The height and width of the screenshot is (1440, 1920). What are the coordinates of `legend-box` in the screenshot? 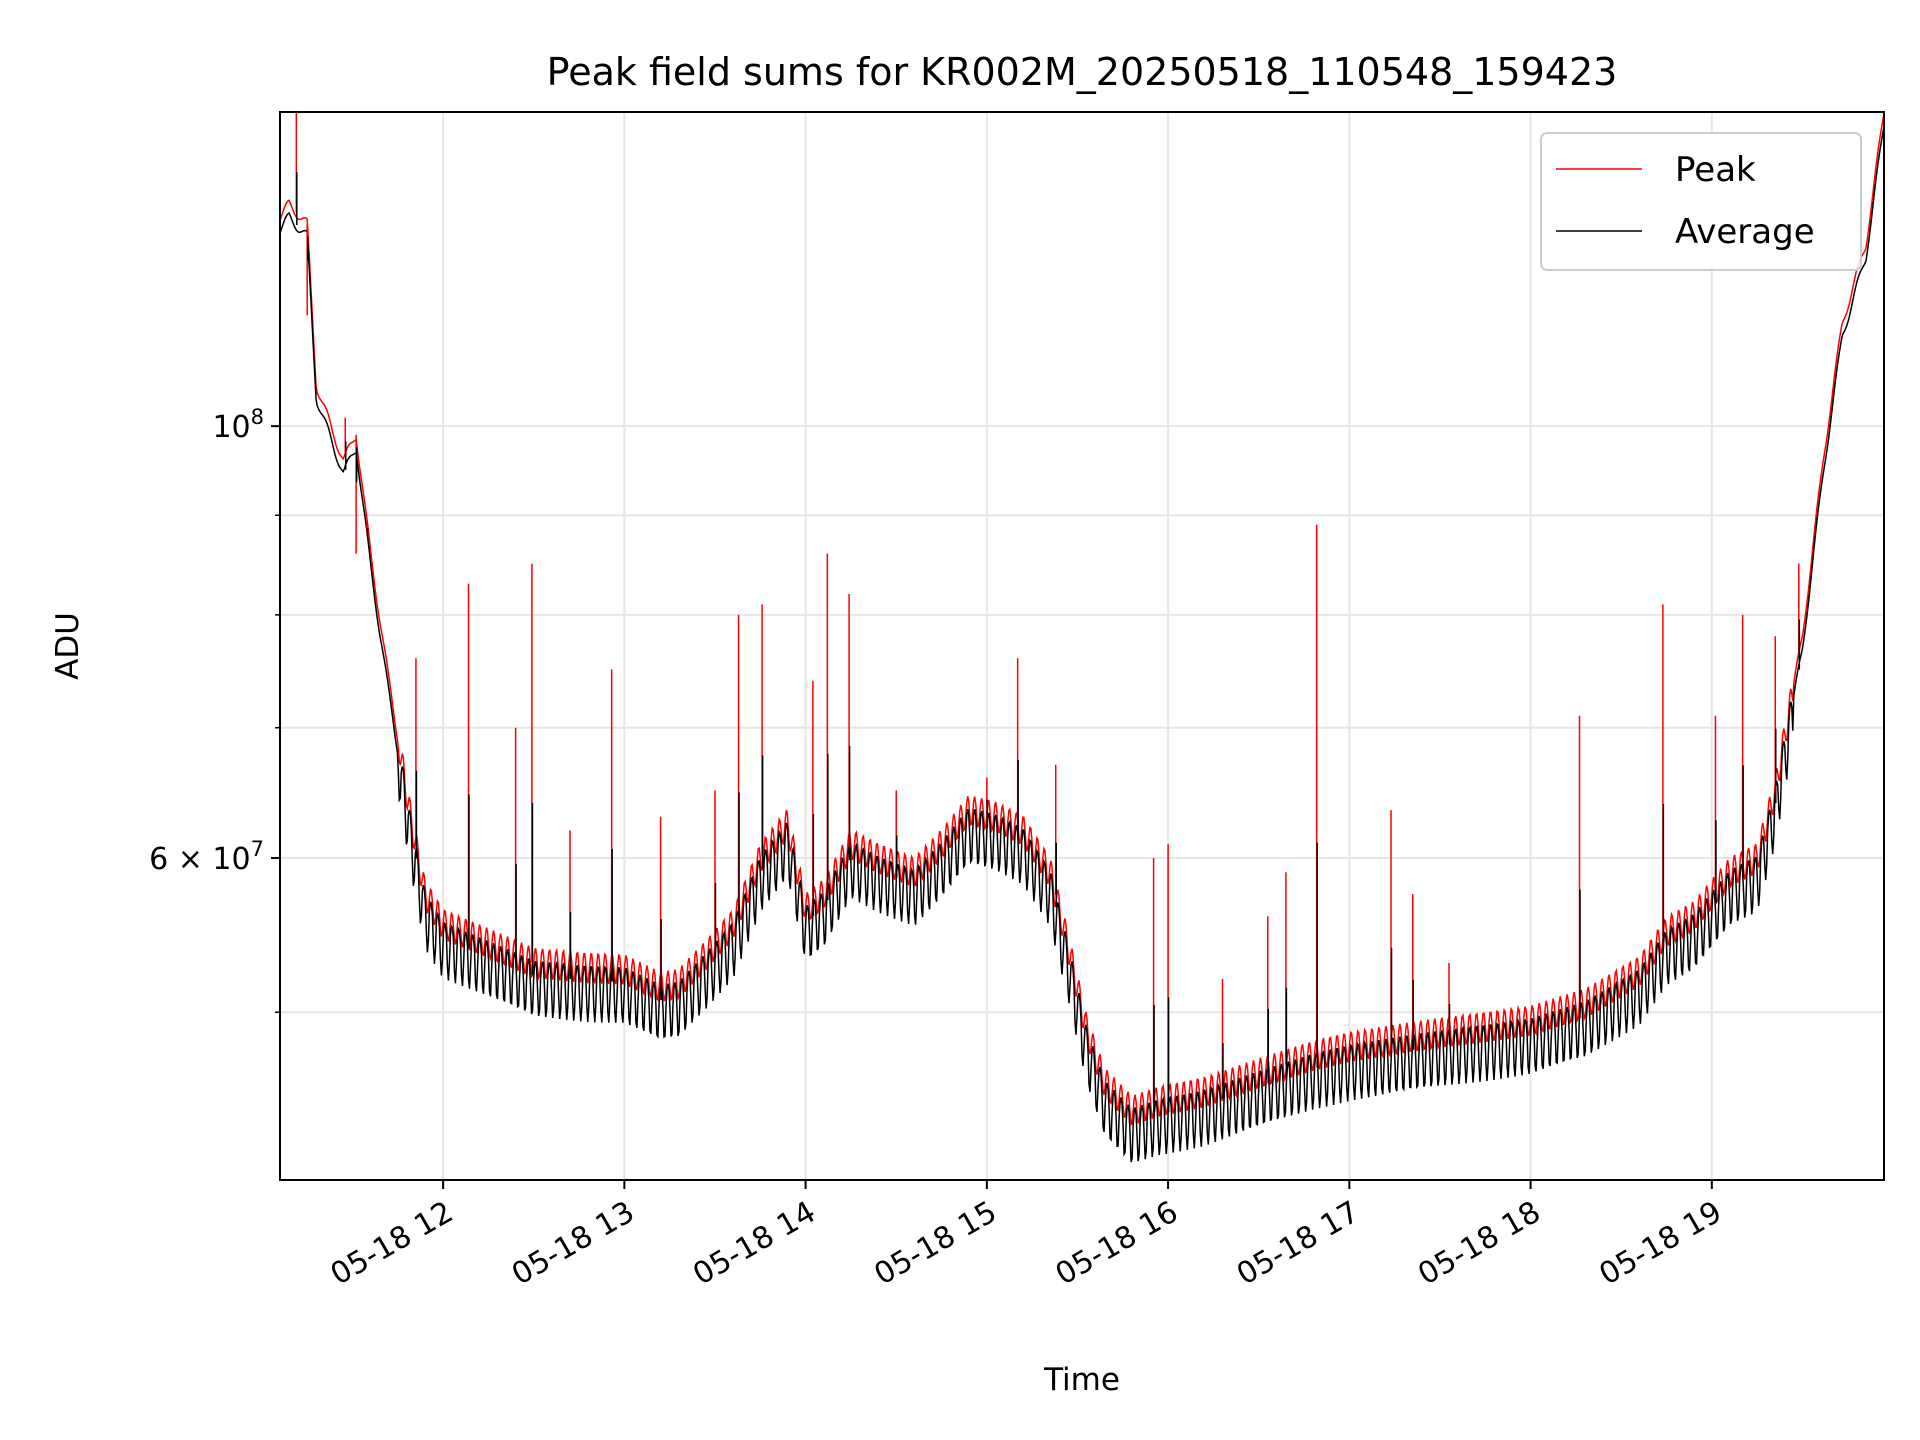 It's located at (1701, 201).